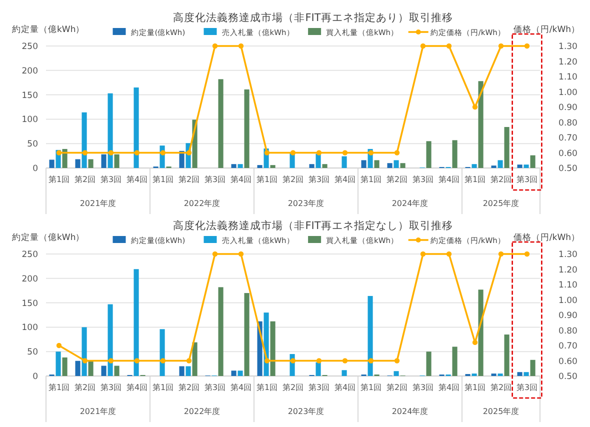 The width and height of the screenshot is (590, 427). What do you see at coordinates (202, 203) in the screenshot?
I see `text: 2022年度` at bounding box center [202, 203].